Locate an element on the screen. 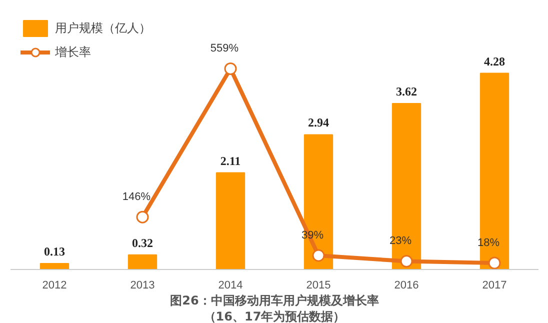 Image resolution: width=548 pixels, height=323 pixels. data-label: 146% is located at coordinates (136, 197).